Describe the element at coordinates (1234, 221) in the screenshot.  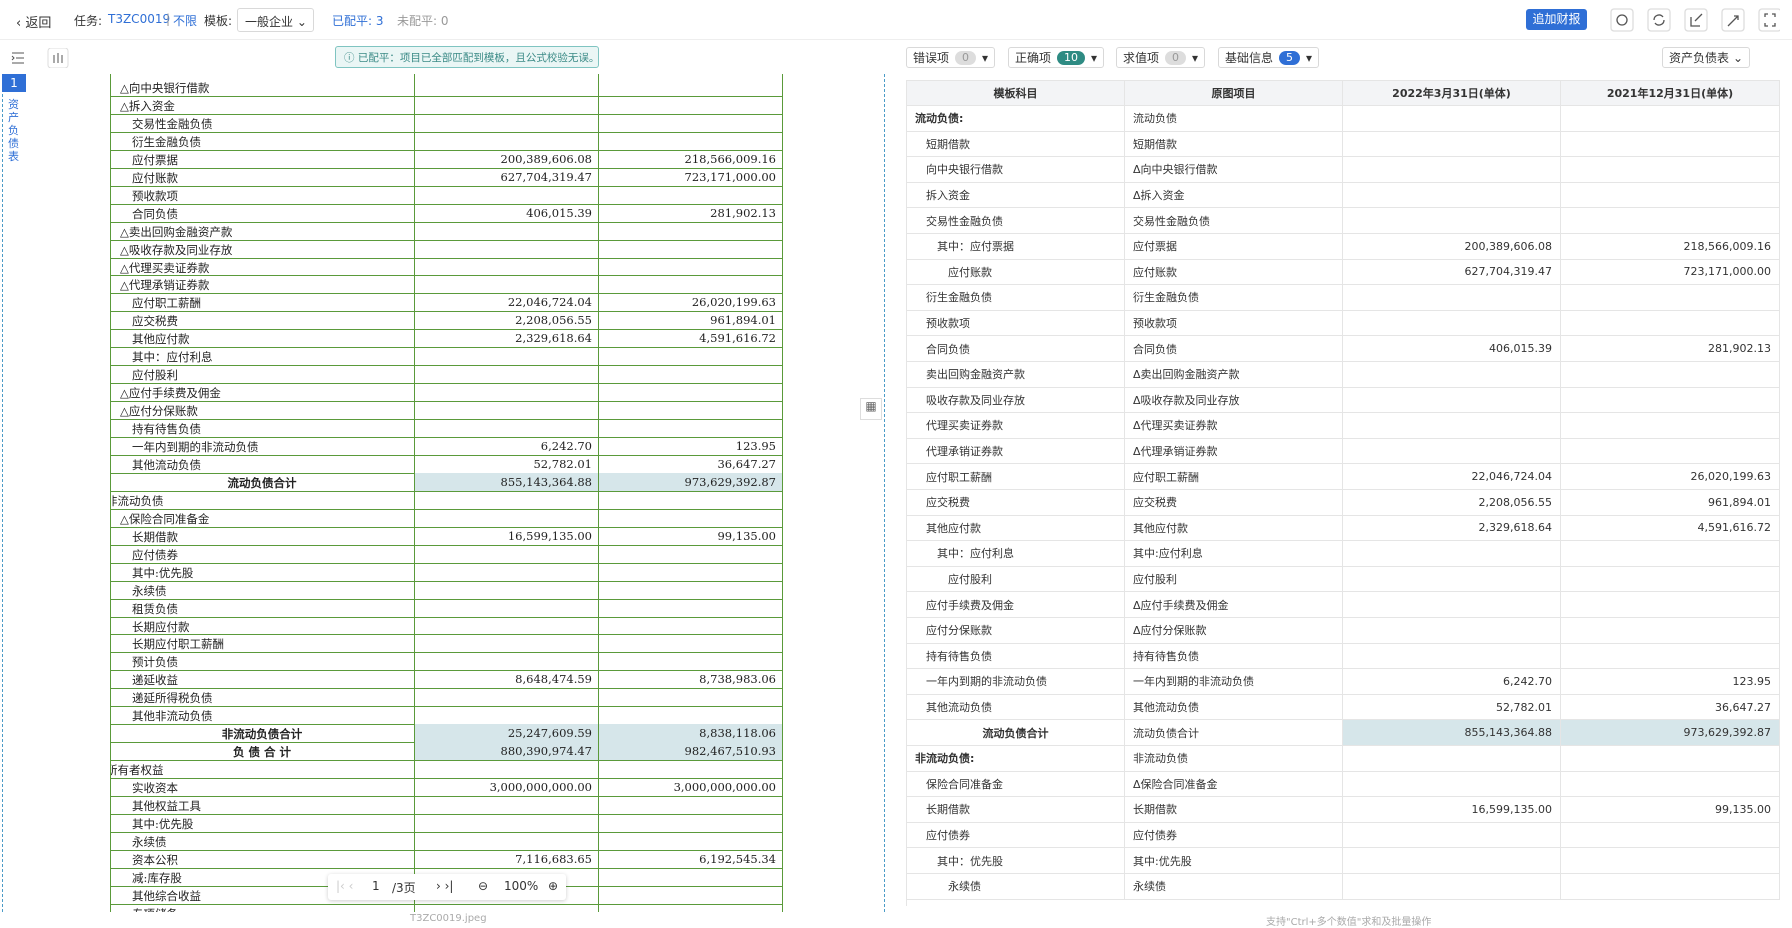
I see `source-item: 交易性金融负债` at that location.